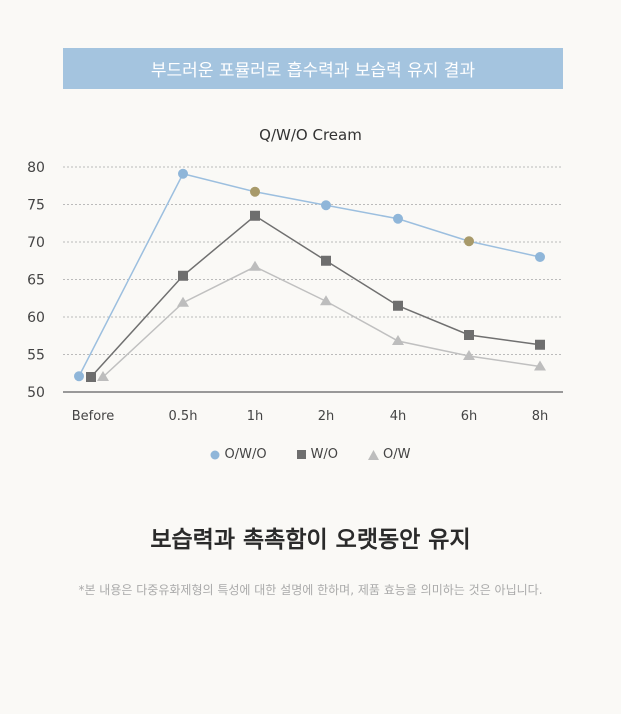  What do you see at coordinates (310, 135) in the screenshot?
I see `chart-title: Q/W/O Cream` at bounding box center [310, 135].